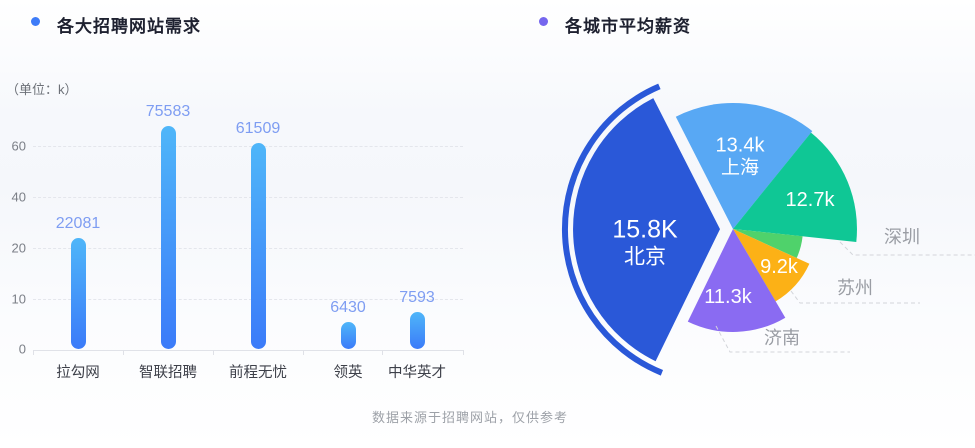 The width and height of the screenshot is (975, 448). What do you see at coordinates (258, 128) in the screenshot?
I see `bar-value-label: 61509` at bounding box center [258, 128].